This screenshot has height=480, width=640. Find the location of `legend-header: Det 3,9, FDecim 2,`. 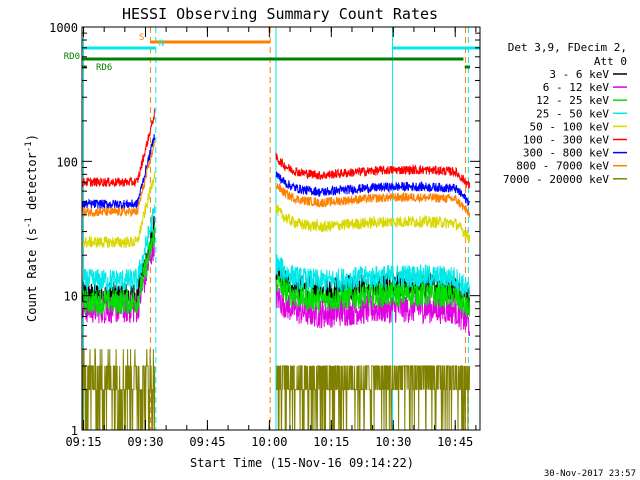

legend-header: Det 3,9, FDecim 2, is located at coordinates (567, 47).